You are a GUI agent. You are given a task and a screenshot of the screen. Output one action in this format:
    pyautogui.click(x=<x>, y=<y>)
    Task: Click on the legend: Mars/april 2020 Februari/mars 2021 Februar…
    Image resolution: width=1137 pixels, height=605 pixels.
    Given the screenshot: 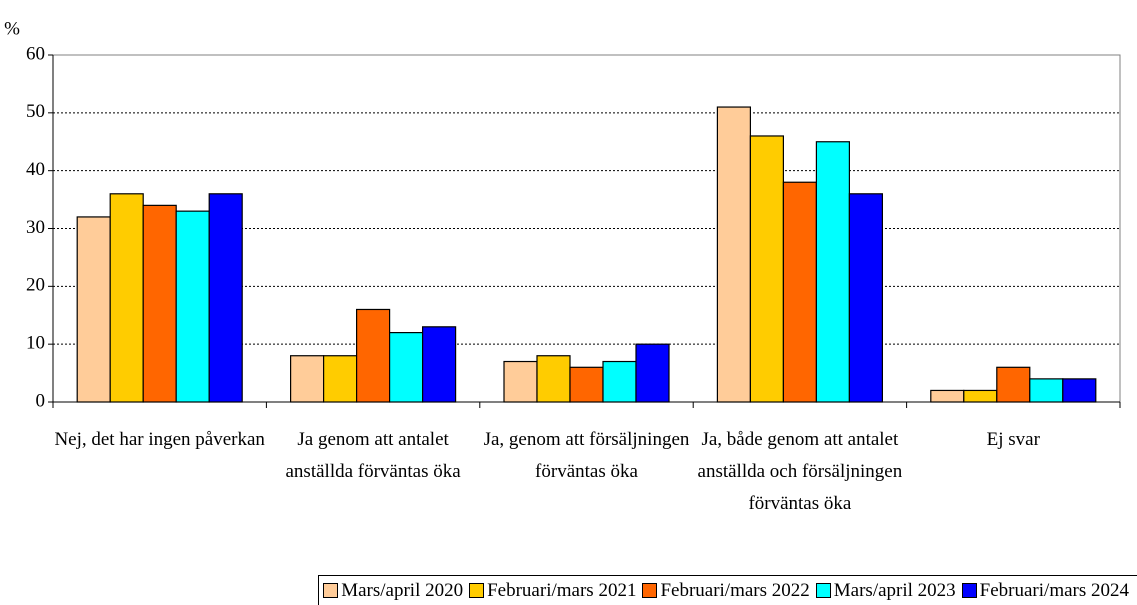 What is the action you would take?
    pyautogui.click(x=727, y=590)
    